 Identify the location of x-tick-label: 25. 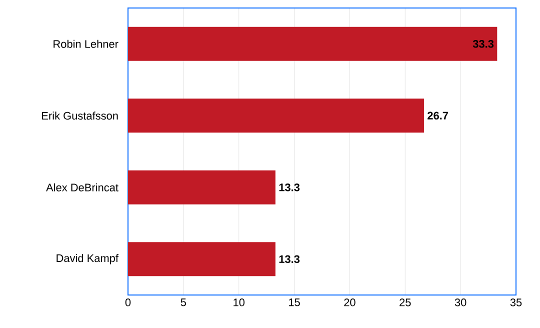
(405, 302).